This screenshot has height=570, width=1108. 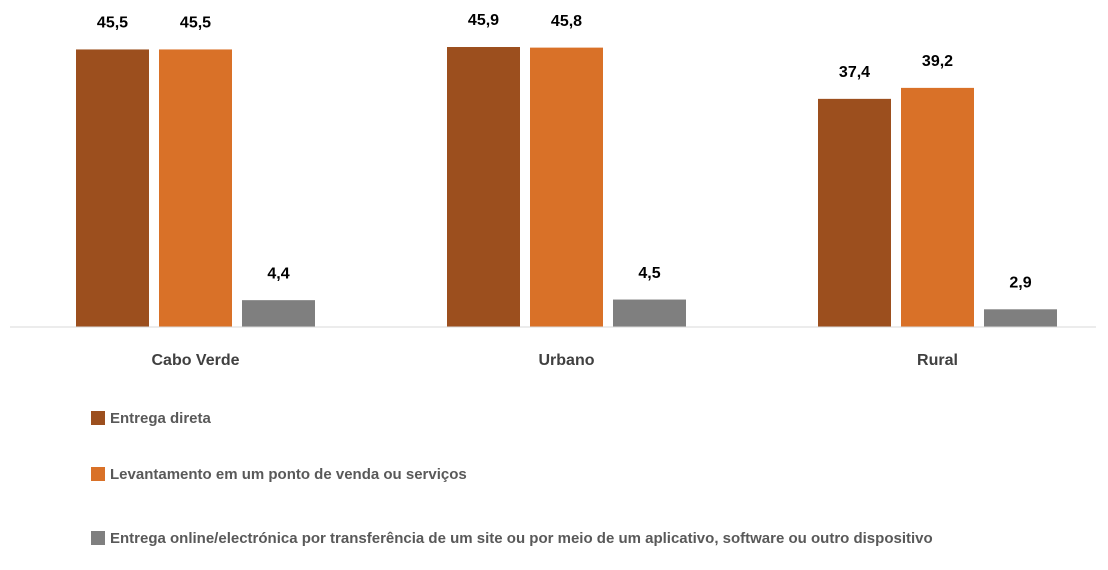 I want to click on data-label: 37,4, so click(x=854, y=72).